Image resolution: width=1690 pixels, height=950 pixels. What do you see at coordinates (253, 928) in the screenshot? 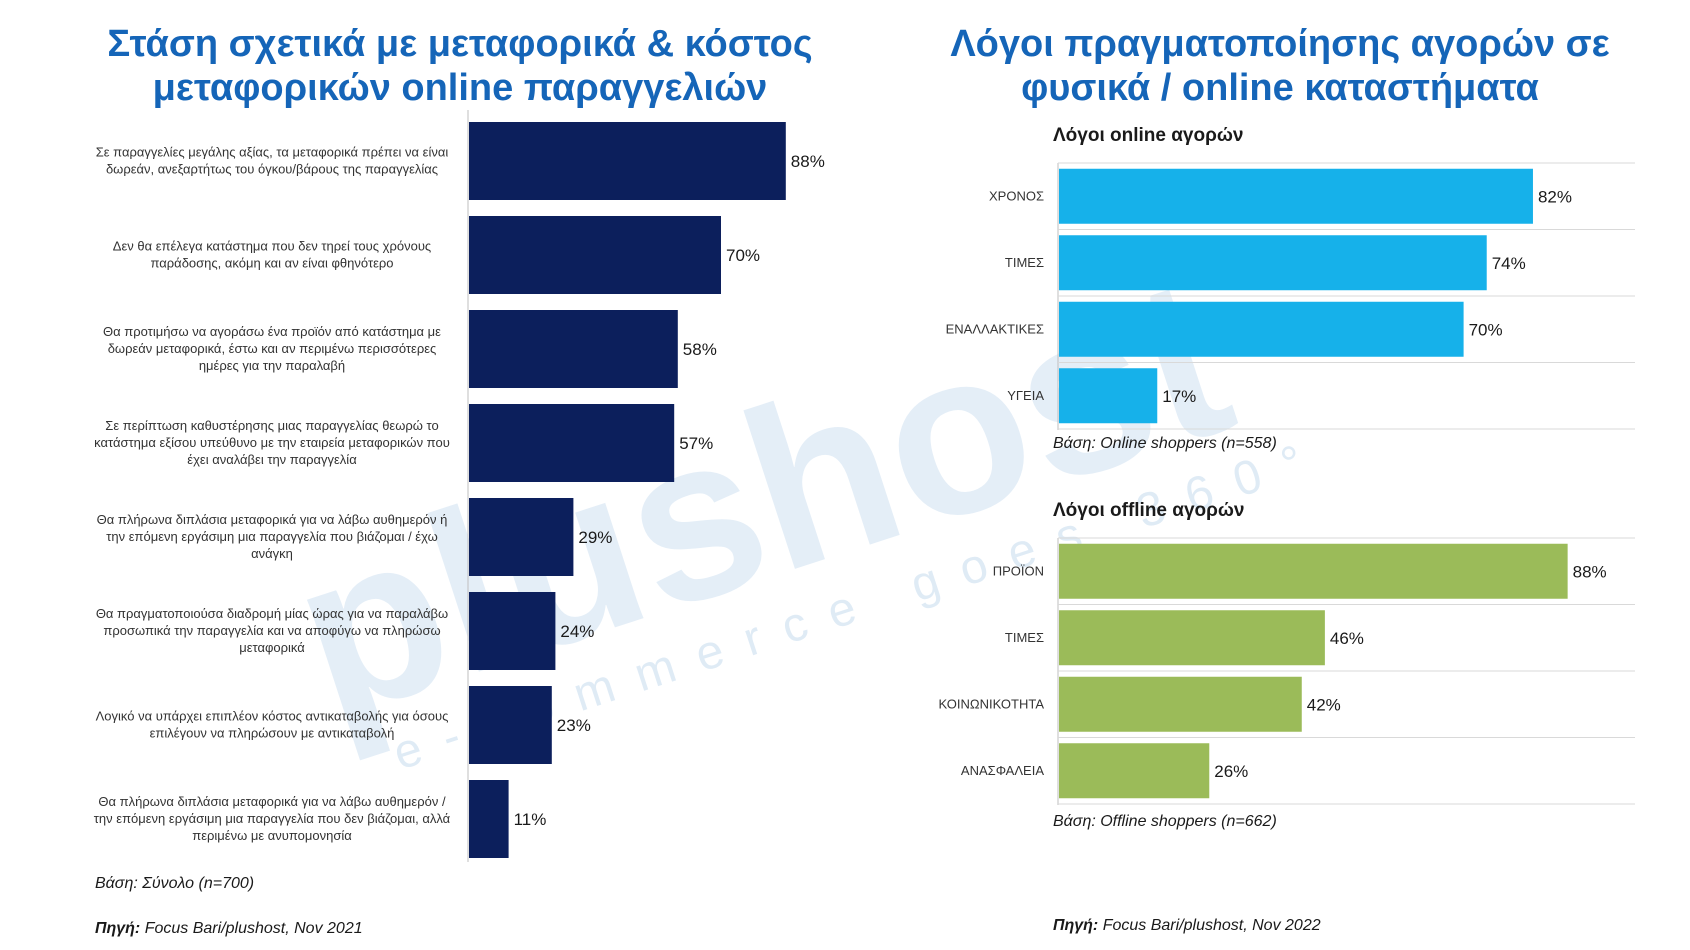
I see `left-source-text: Focus Bari/plushost, Nov 2021` at bounding box center [253, 928].